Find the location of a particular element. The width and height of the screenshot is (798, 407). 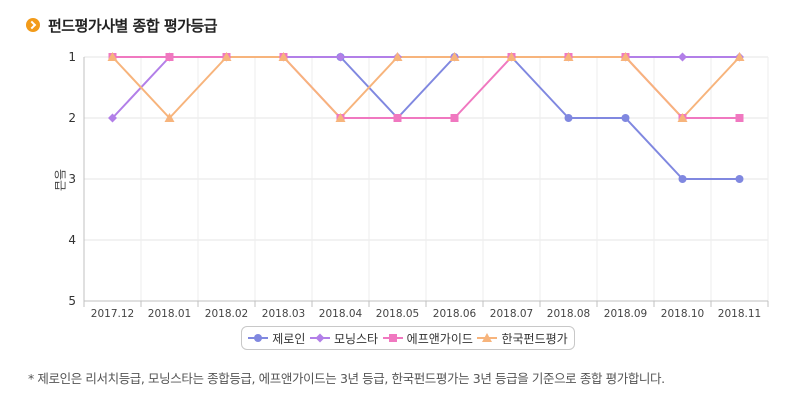

x-tick-label: 2018.04 is located at coordinates (341, 314).